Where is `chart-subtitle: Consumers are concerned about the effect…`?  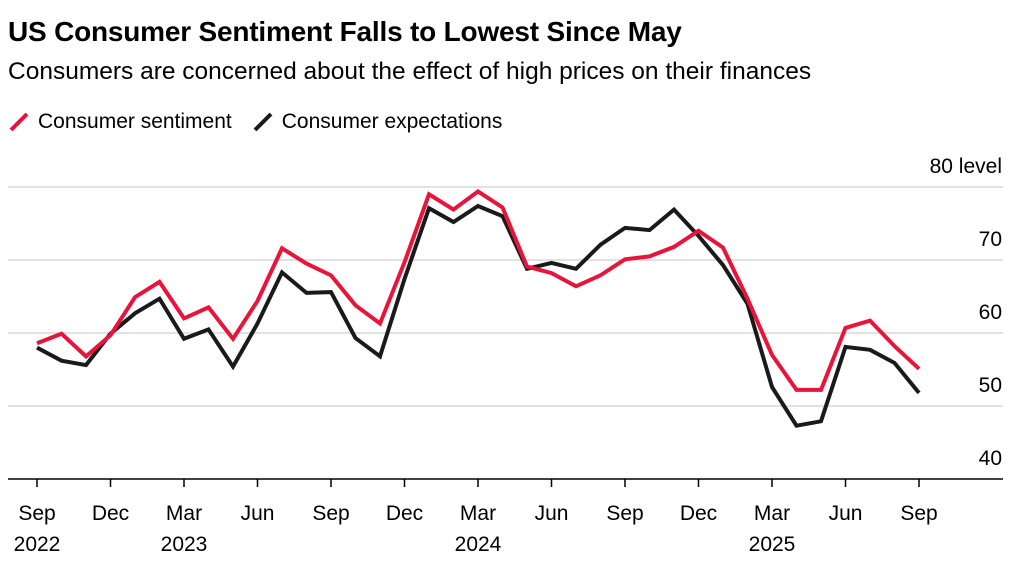 chart-subtitle: Consumers are concerned about the effect… is located at coordinates (410, 71).